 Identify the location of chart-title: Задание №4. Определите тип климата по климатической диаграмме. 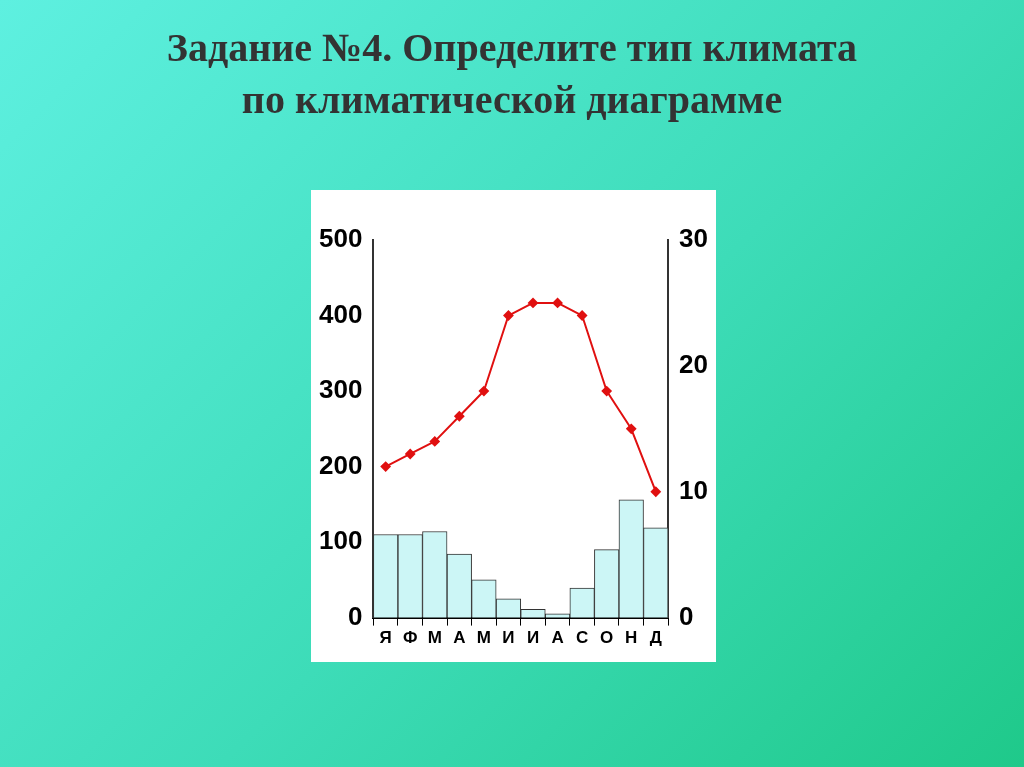
(512, 74).